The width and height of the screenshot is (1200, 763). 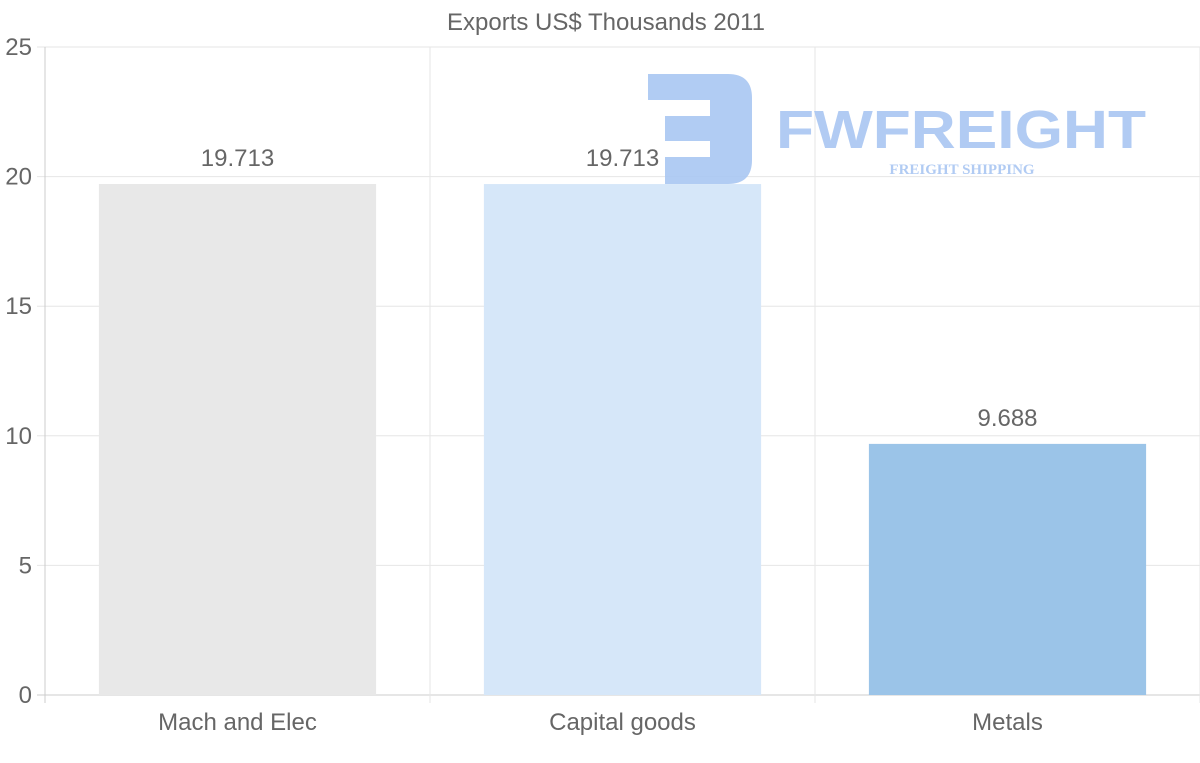 What do you see at coordinates (700, 129) in the screenshot?
I see `logo-mark-icon` at bounding box center [700, 129].